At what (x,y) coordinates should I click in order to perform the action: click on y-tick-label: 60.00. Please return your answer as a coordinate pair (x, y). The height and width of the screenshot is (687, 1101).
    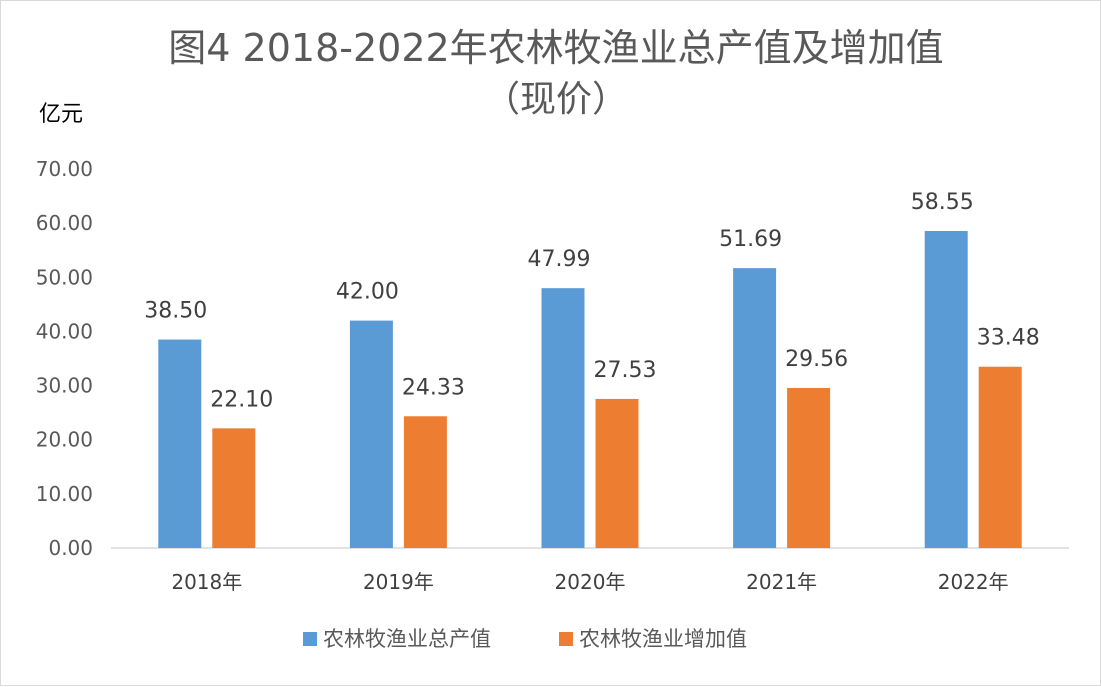
    Looking at the image, I should click on (64, 223).